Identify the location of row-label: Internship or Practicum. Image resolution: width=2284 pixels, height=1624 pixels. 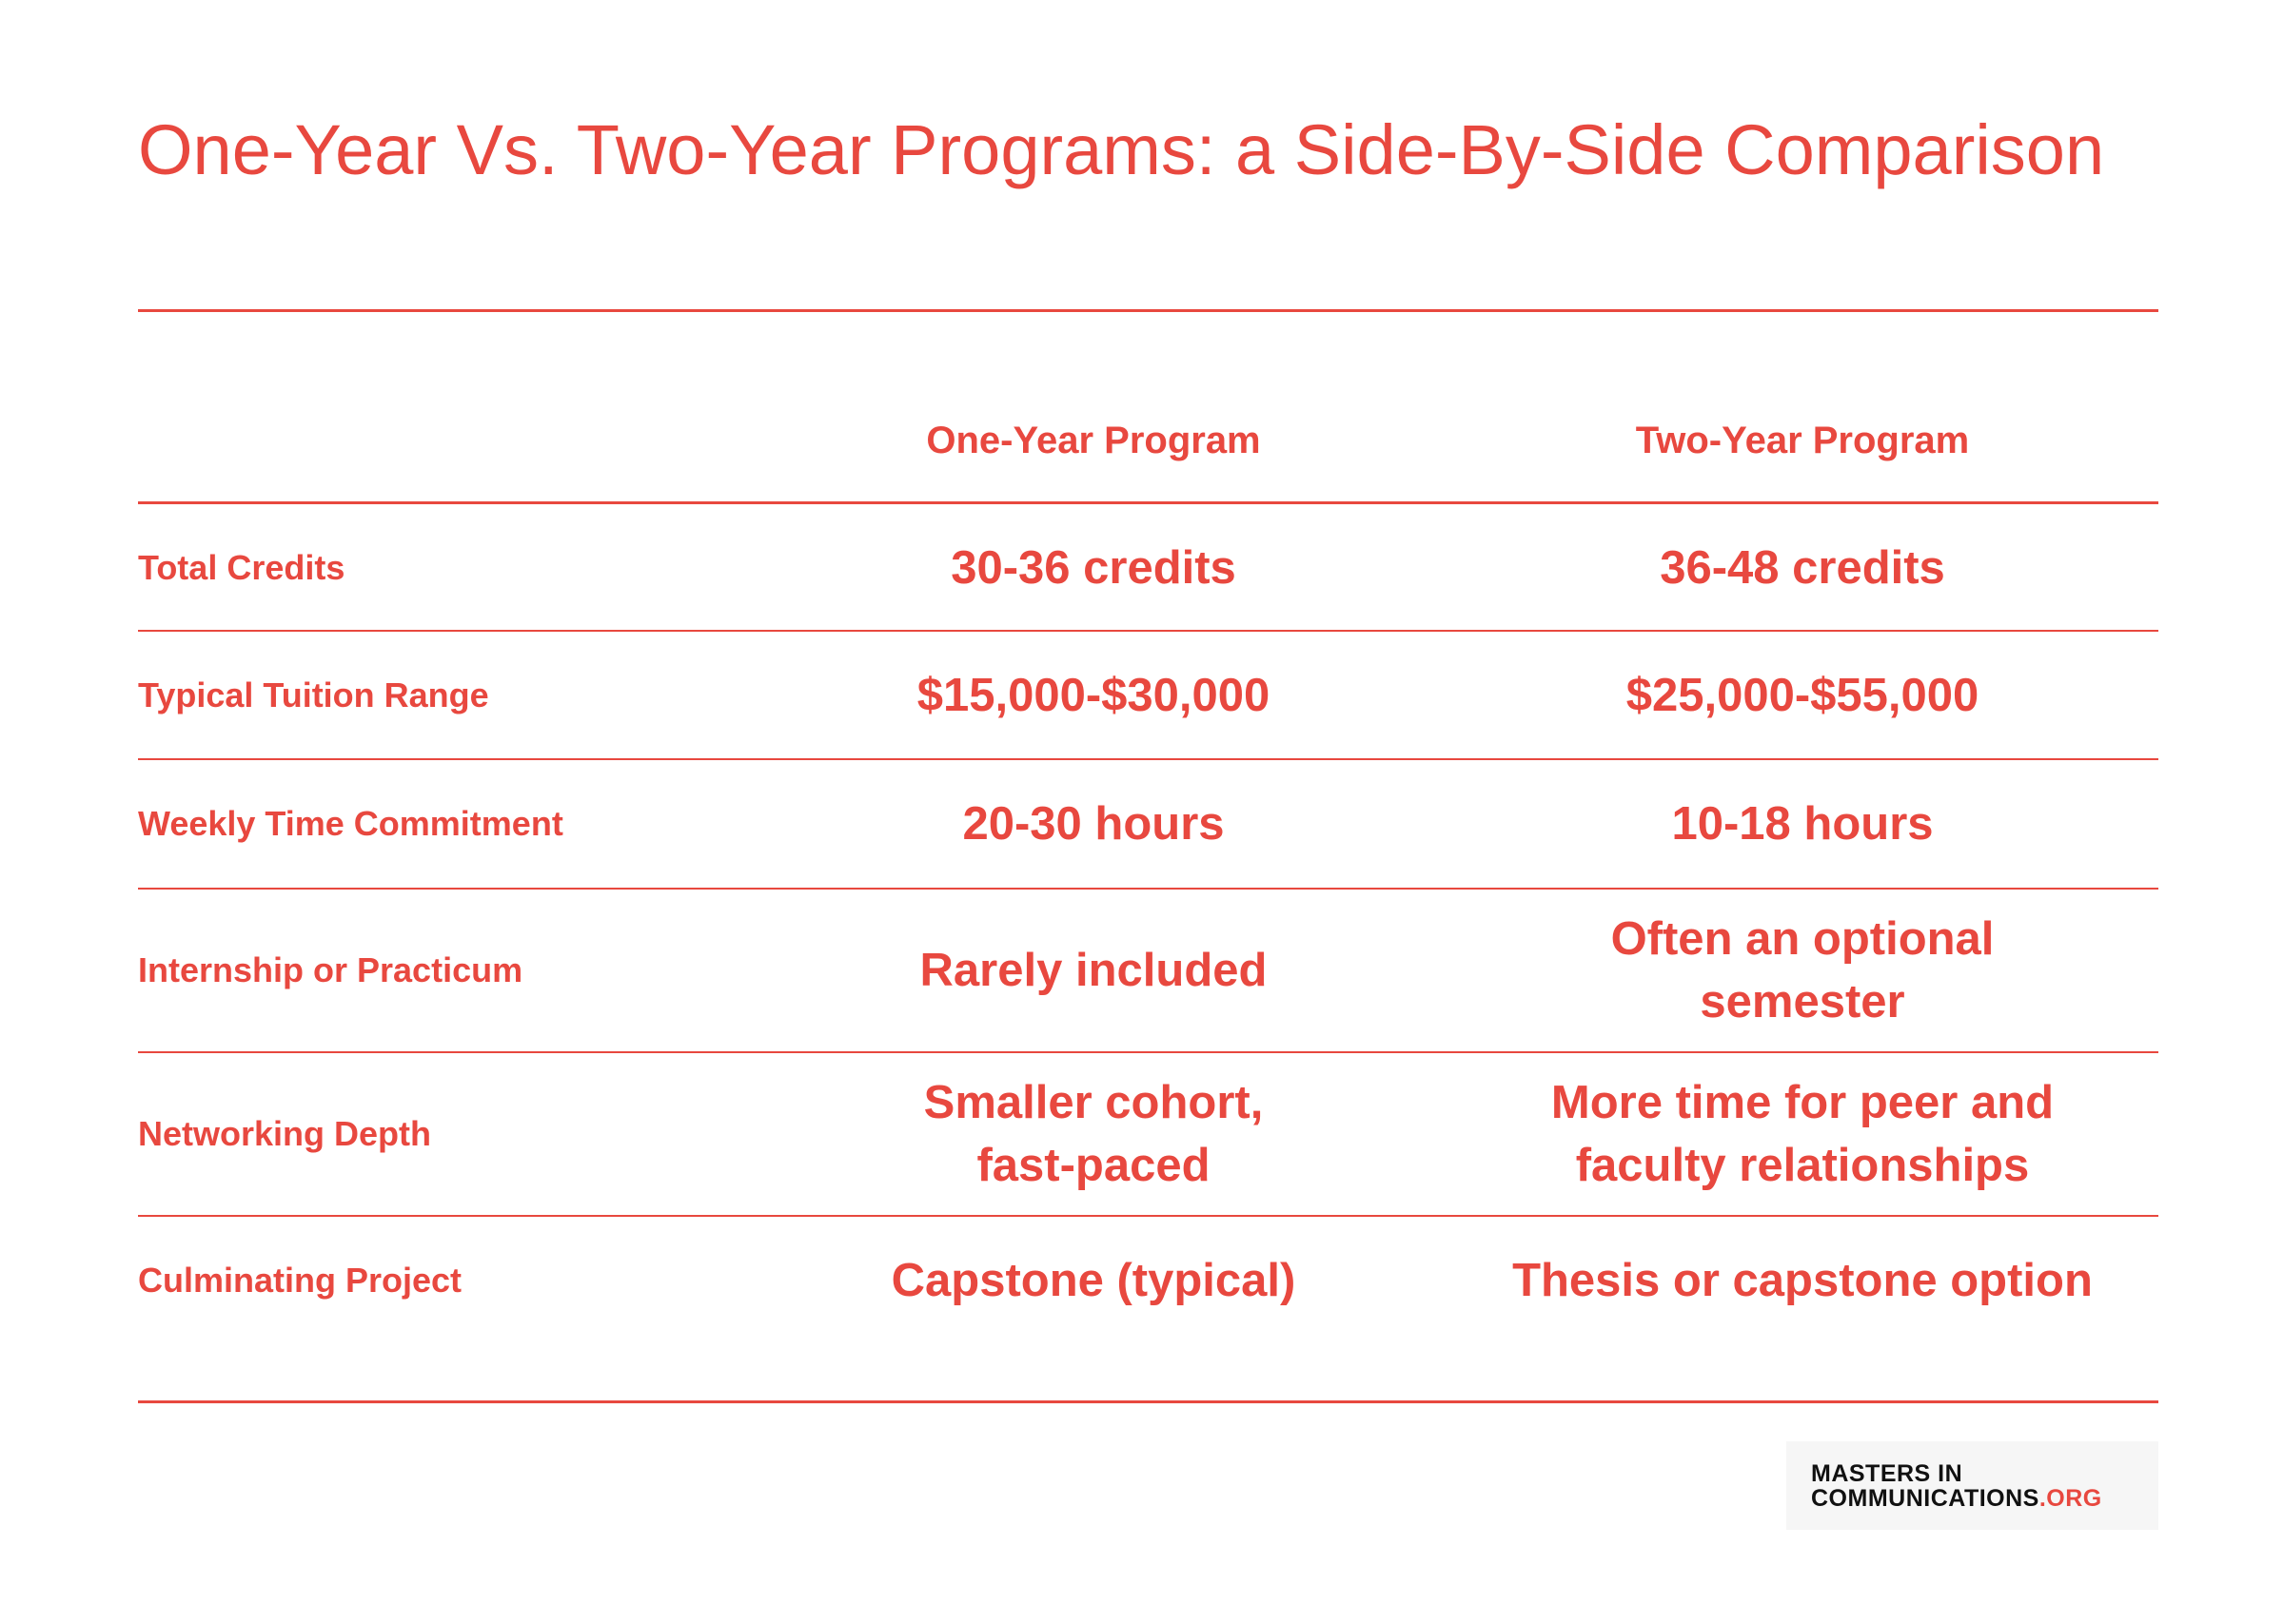
(330, 969).